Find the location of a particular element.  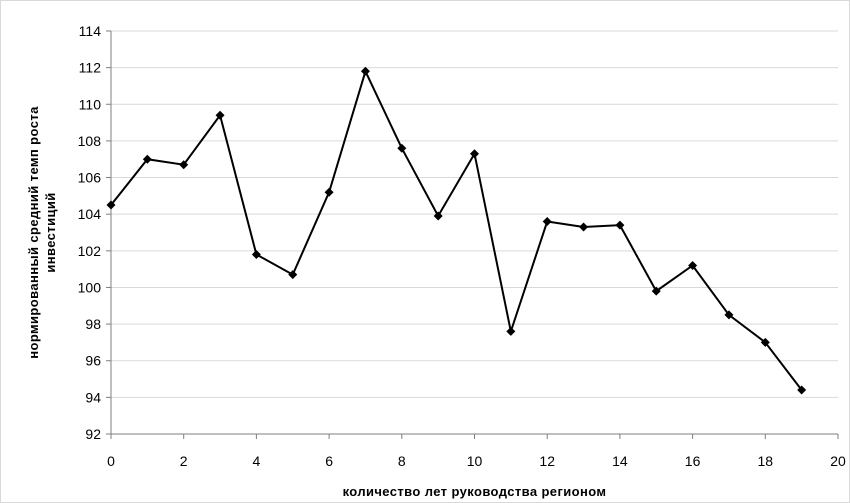

y-tick-label: 108 is located at coordinates (90, 141).